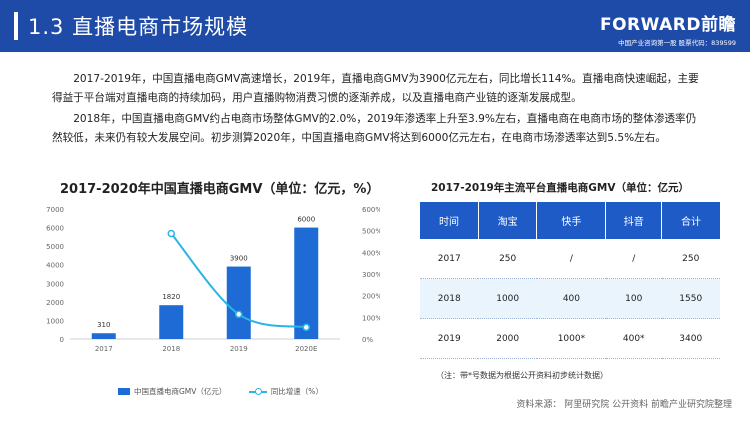 The image size is (750, 422). Describe the element at coordinates (507, 338) in the screenshot. I see `table-cell: 2000` at that location.